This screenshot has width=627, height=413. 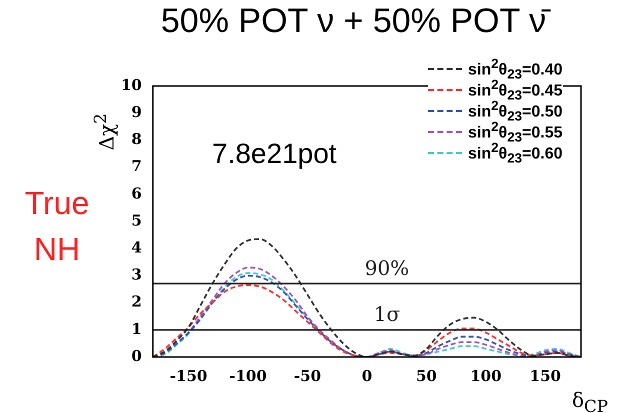 What do you see at coordinates (136, 111) in the screenshot?
I see `y-tick-label: 9` at bounding box center [136, 111].